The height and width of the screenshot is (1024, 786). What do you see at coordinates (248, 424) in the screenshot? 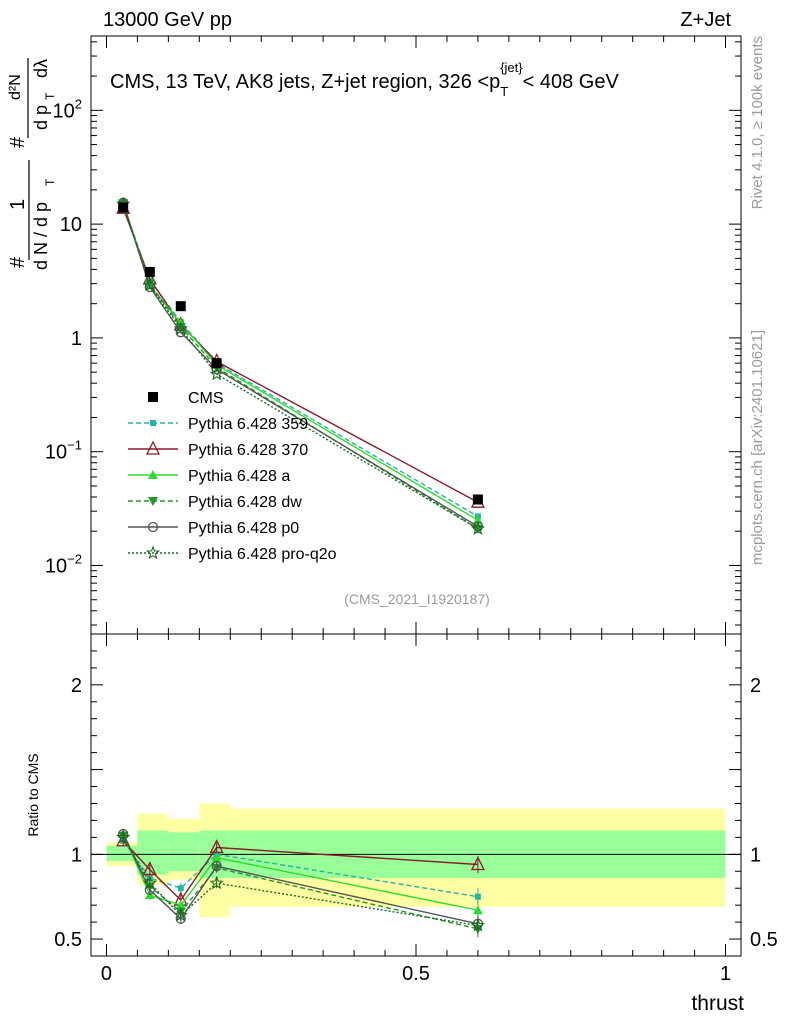
I see `legend-label: Pythia 6.428 359` at bounding box center [248, 424].